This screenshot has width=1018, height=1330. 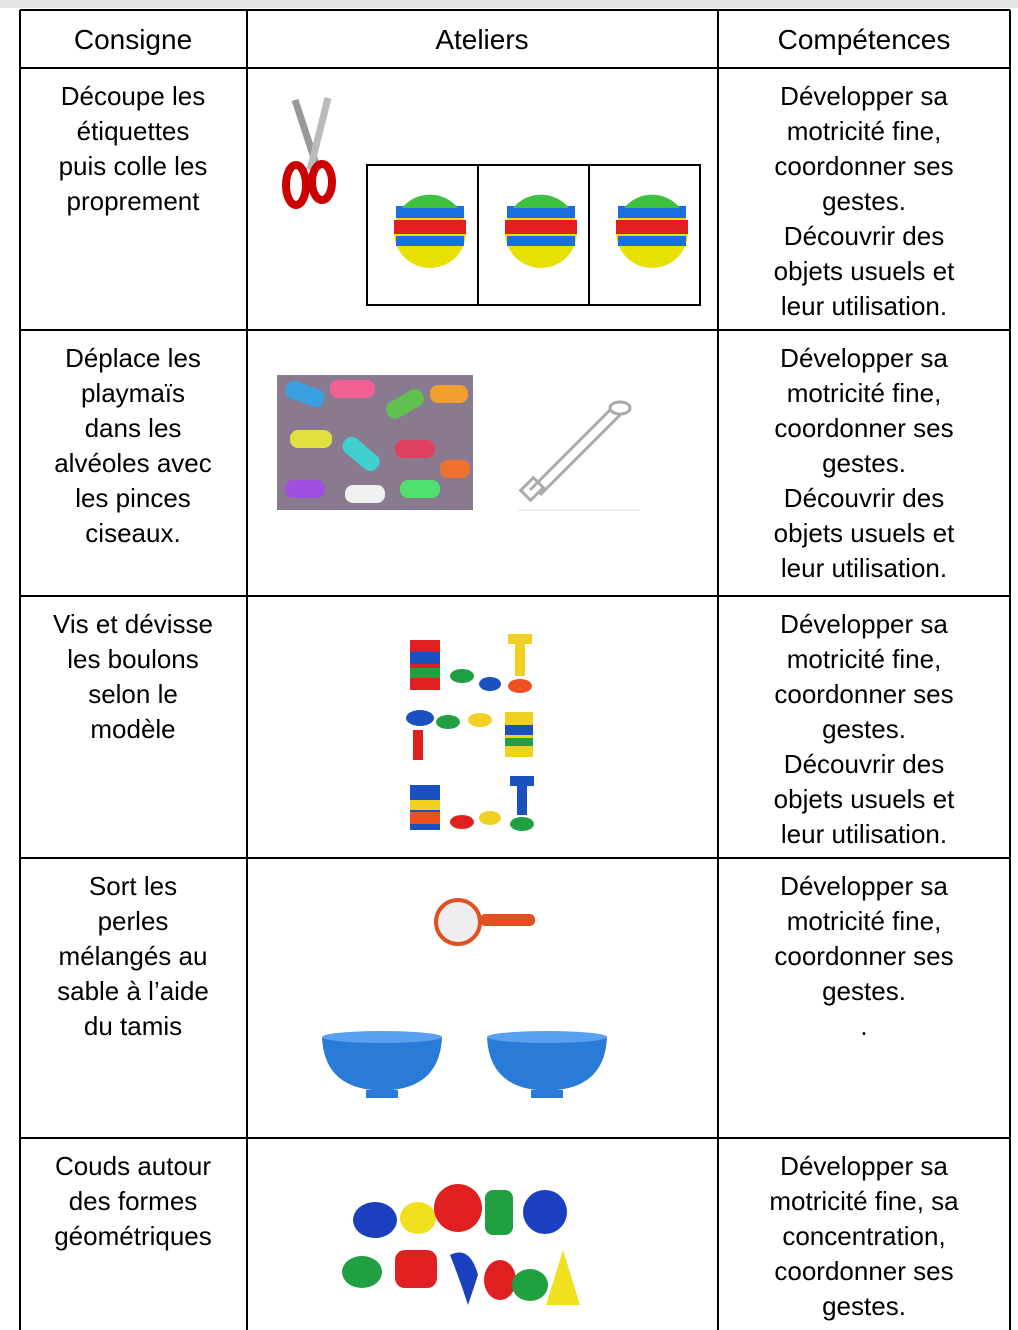 I want to click on consigne-text: playmaïs, so click(x=133, y=393).